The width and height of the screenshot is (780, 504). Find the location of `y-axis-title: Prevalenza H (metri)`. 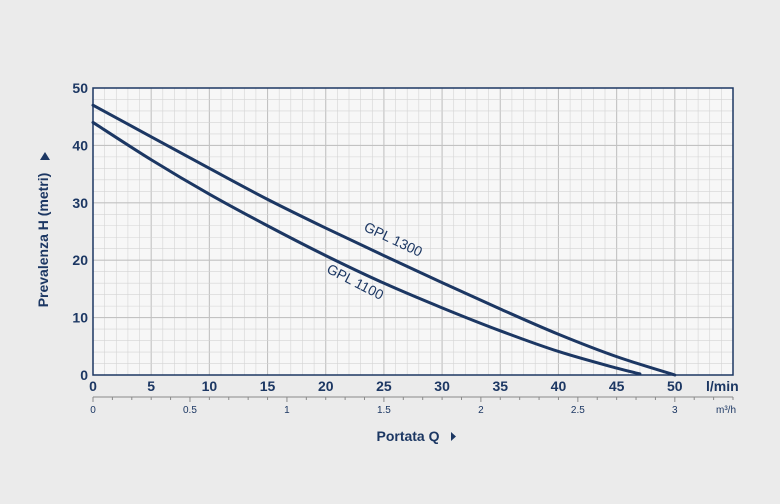

y-axis-title: Prevalenza H (metri) is located at coordinates (43, 240).